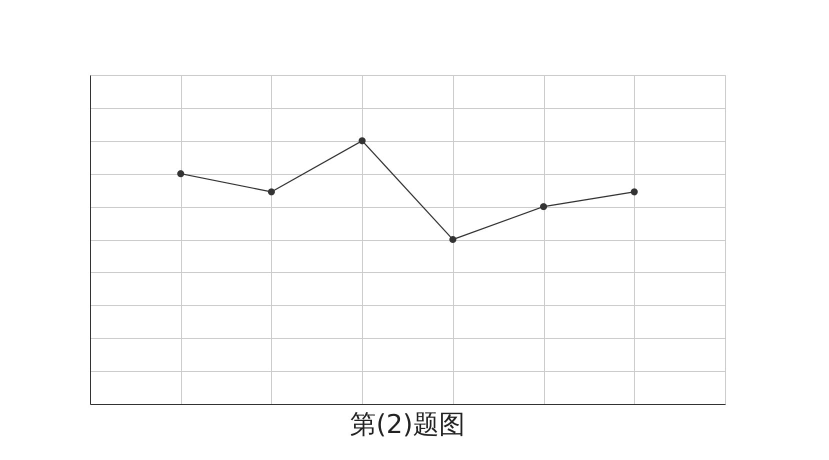 The width and height of the screenshot is (829, 460). I want to click on text: 第(2)题图, so click(407, 425).